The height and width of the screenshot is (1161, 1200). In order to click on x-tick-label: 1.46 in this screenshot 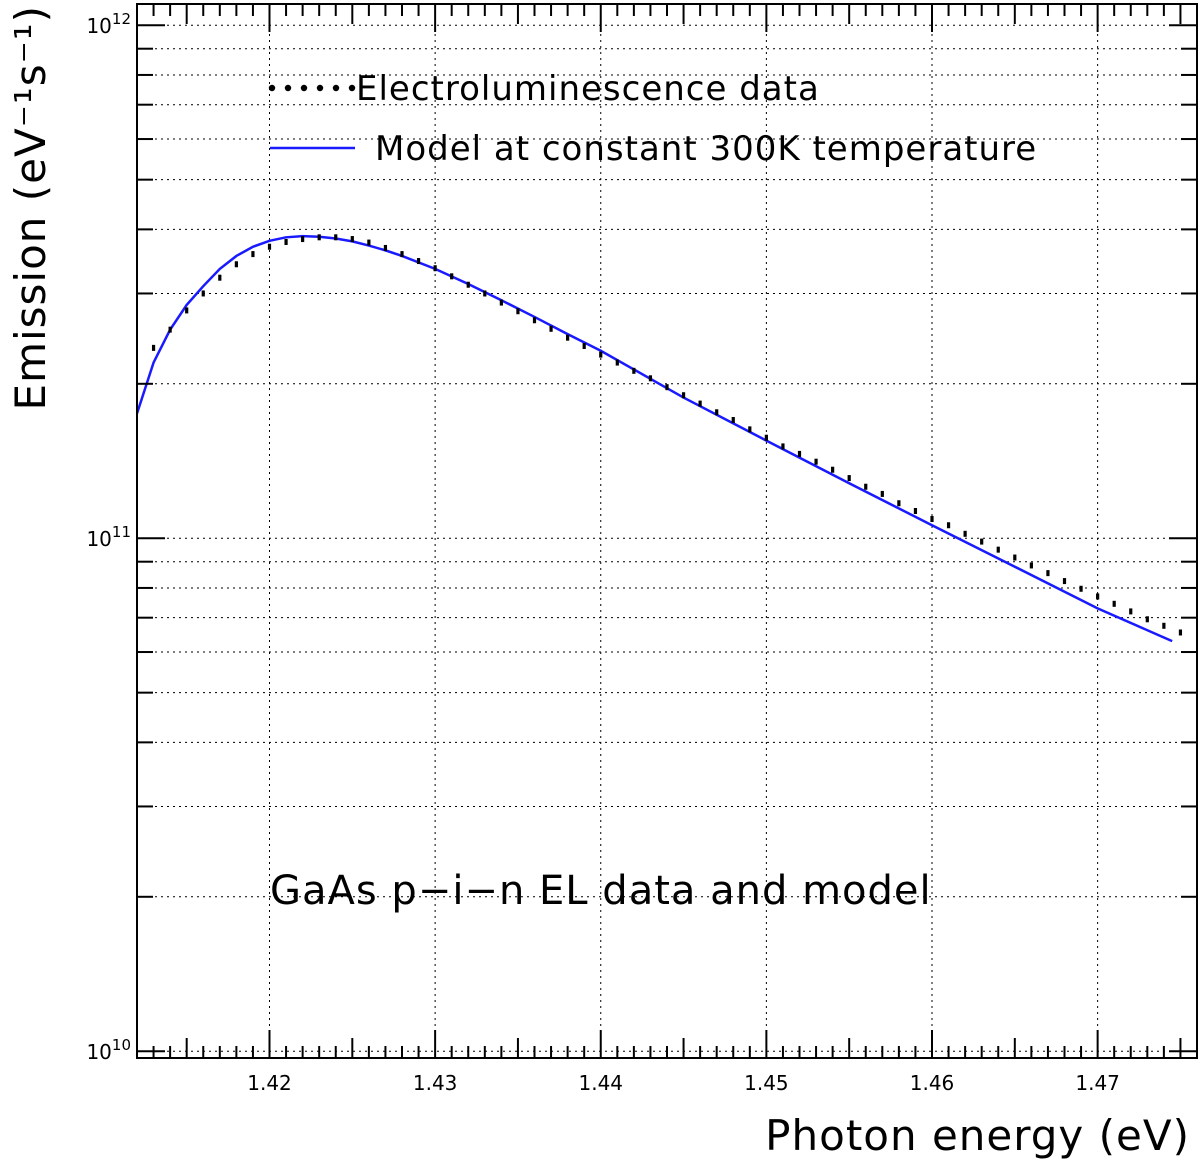, I will do `click(932, 1083)`.